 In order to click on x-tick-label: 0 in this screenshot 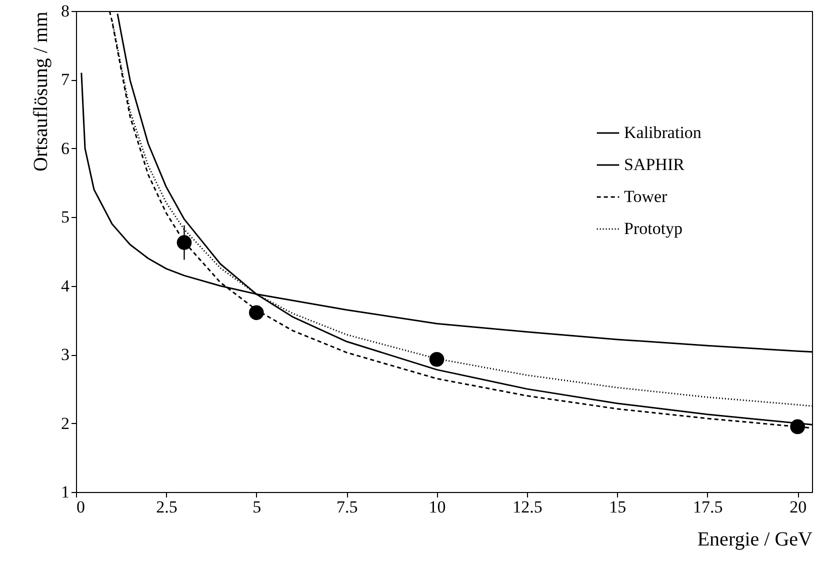, I will do `click(80, 507)`.